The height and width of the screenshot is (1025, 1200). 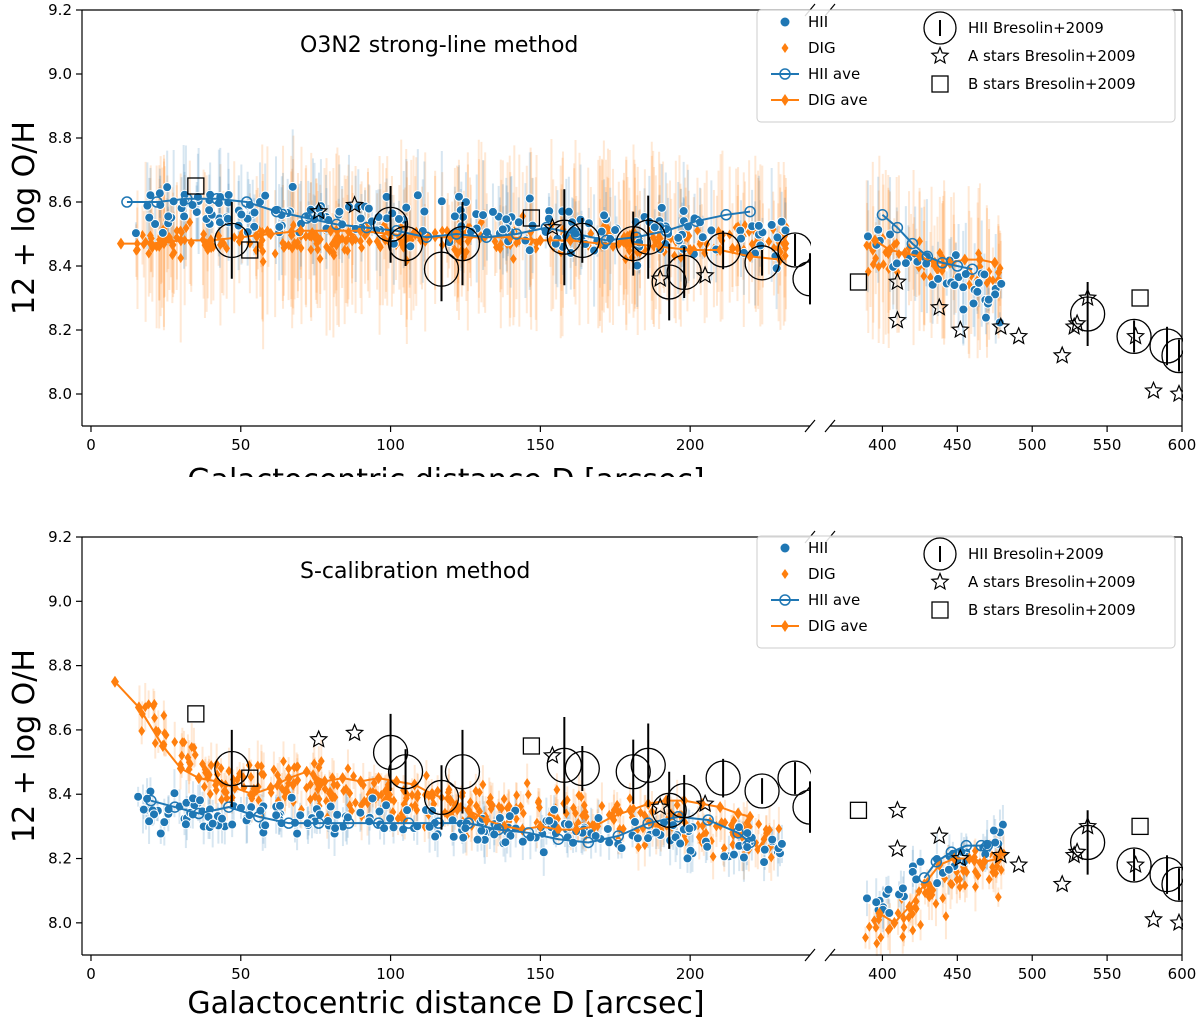 I want to click on y-tick-label: 9.2, so click(x=60, y=537).